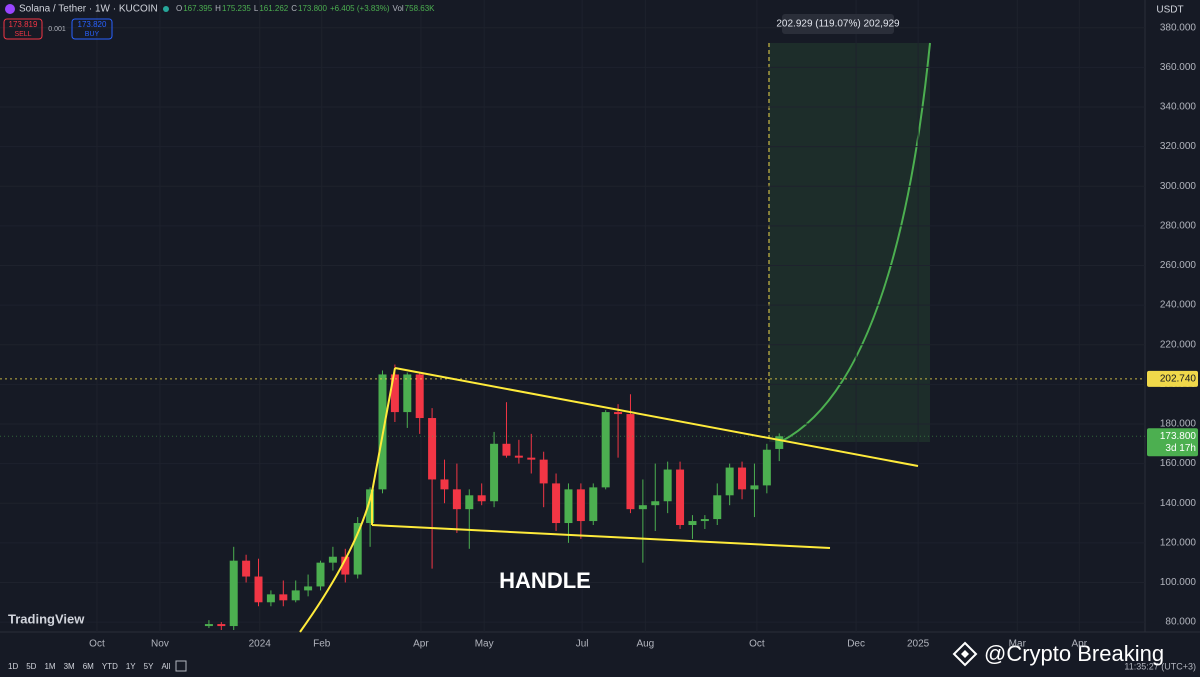  Describe the element at coordinates (49, 666) in the screenshot. I see `period-button: 1M` at that location.